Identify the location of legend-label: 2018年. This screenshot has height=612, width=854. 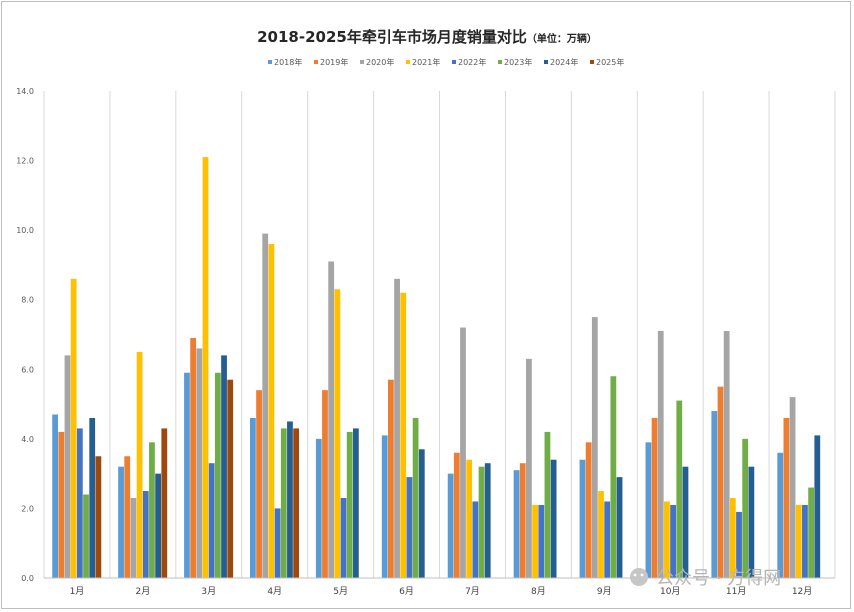
(288, 62).